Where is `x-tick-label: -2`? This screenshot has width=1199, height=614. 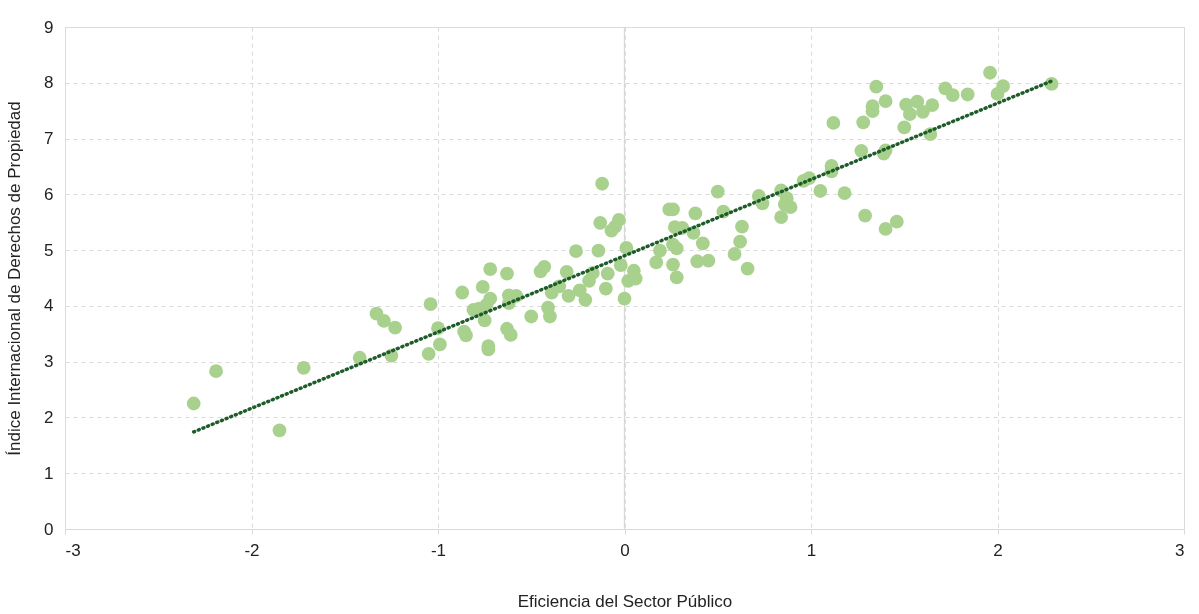 x-tick-label: -2 is located at coordinates (252, 550).